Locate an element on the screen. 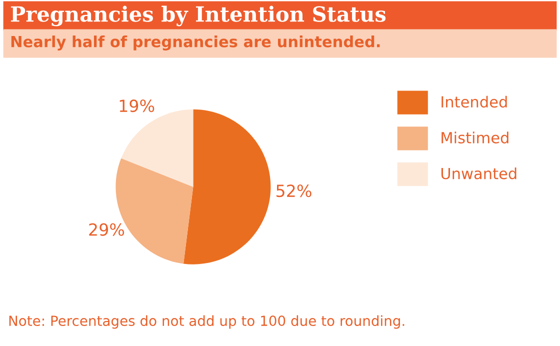 The height and width of the screenshot is (346, 560). data-label: 52% is located at coordinates (294, 191).